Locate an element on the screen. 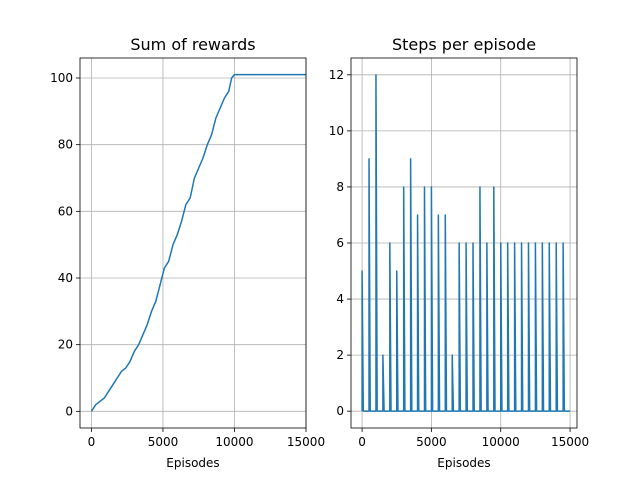 Image resolution: width=640 pixels, height=480 pixels. rewards-x-axis-label: Episodes is located at coordinates (192, 463).